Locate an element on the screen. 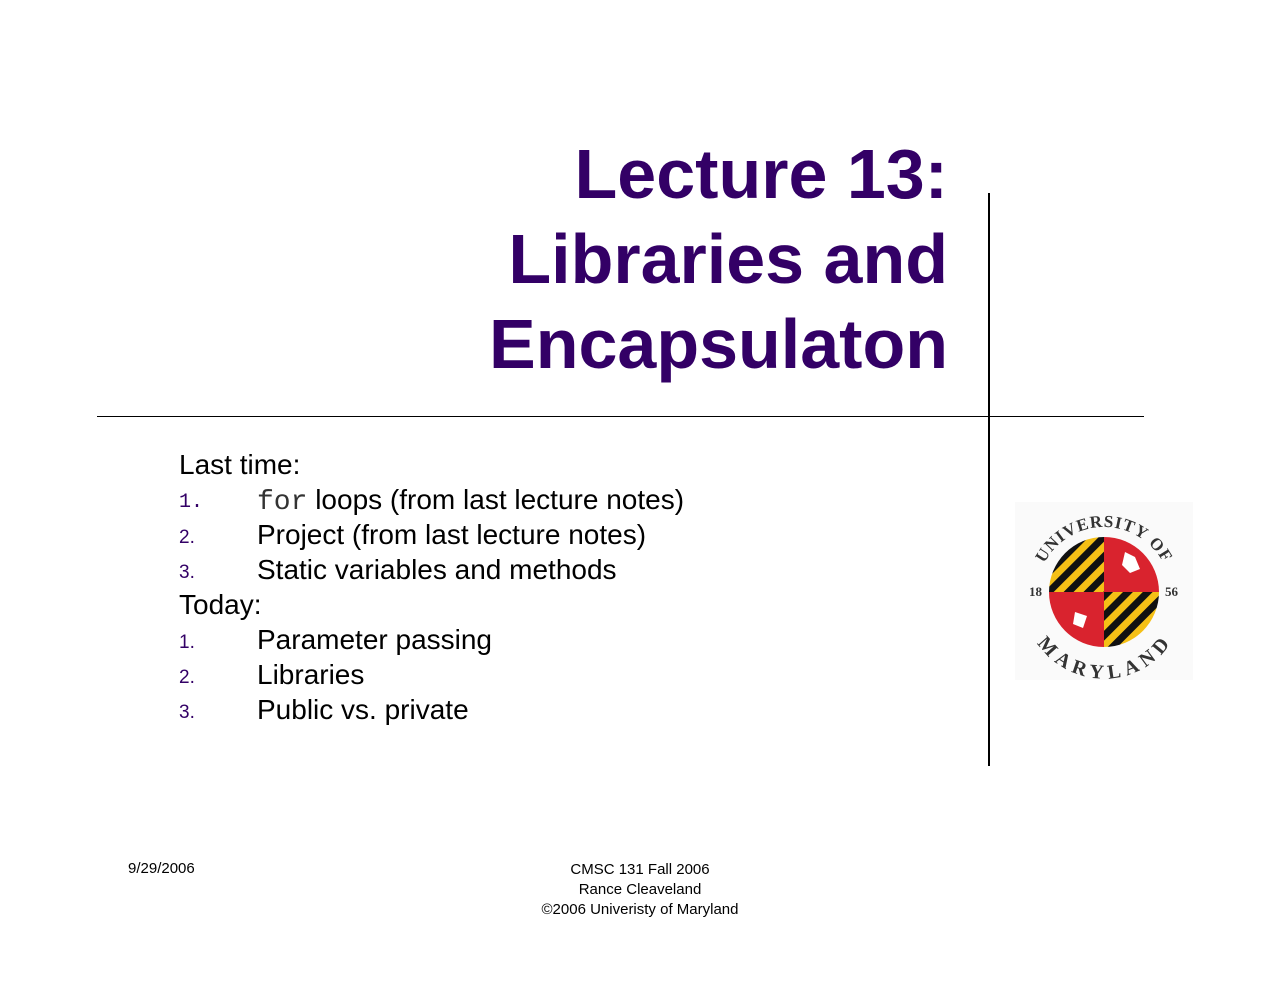 This screenshot has height=989, width=1280. list-item: 2. Project (from last lecture notes) is located at coordinates (413, 534).